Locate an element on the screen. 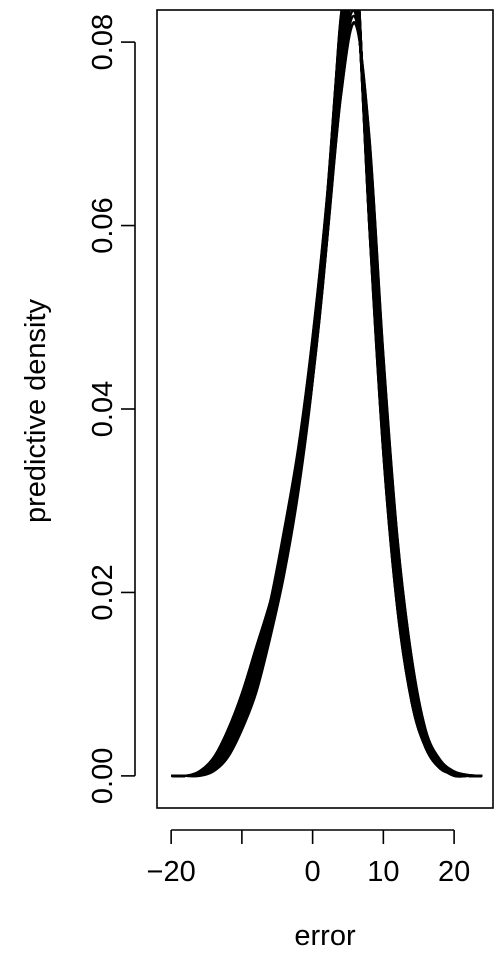 This screenshot has height=962, width=496. y-axis: 0.00 0.02 0.04 0.06 0.08 is located at coordinates (111, 409).